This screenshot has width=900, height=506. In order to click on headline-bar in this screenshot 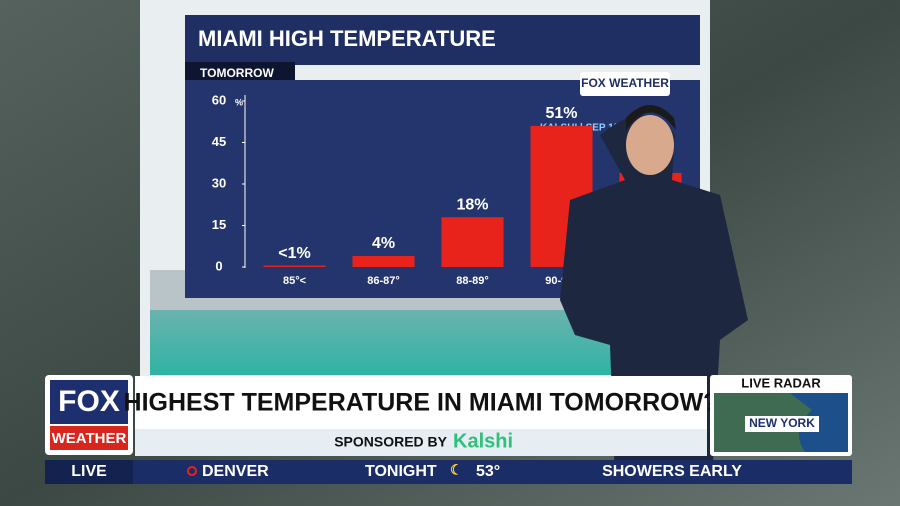, I will do `click(421, 402)`.